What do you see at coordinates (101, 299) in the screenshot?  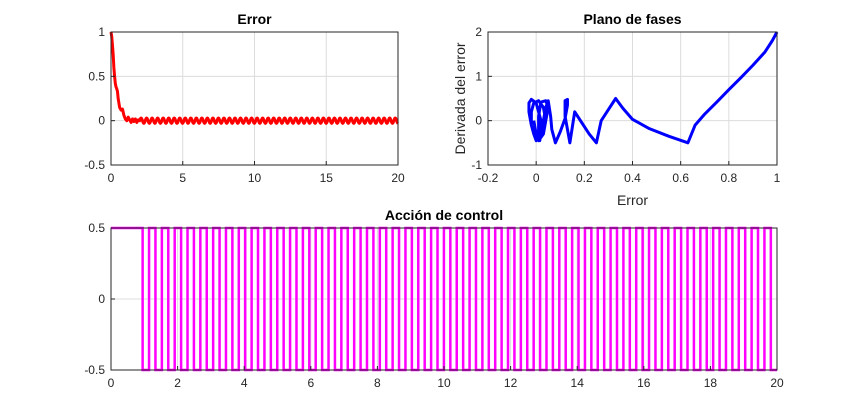 I see `control-plot-ytick-label: 0` at bounding box center [101, 299].